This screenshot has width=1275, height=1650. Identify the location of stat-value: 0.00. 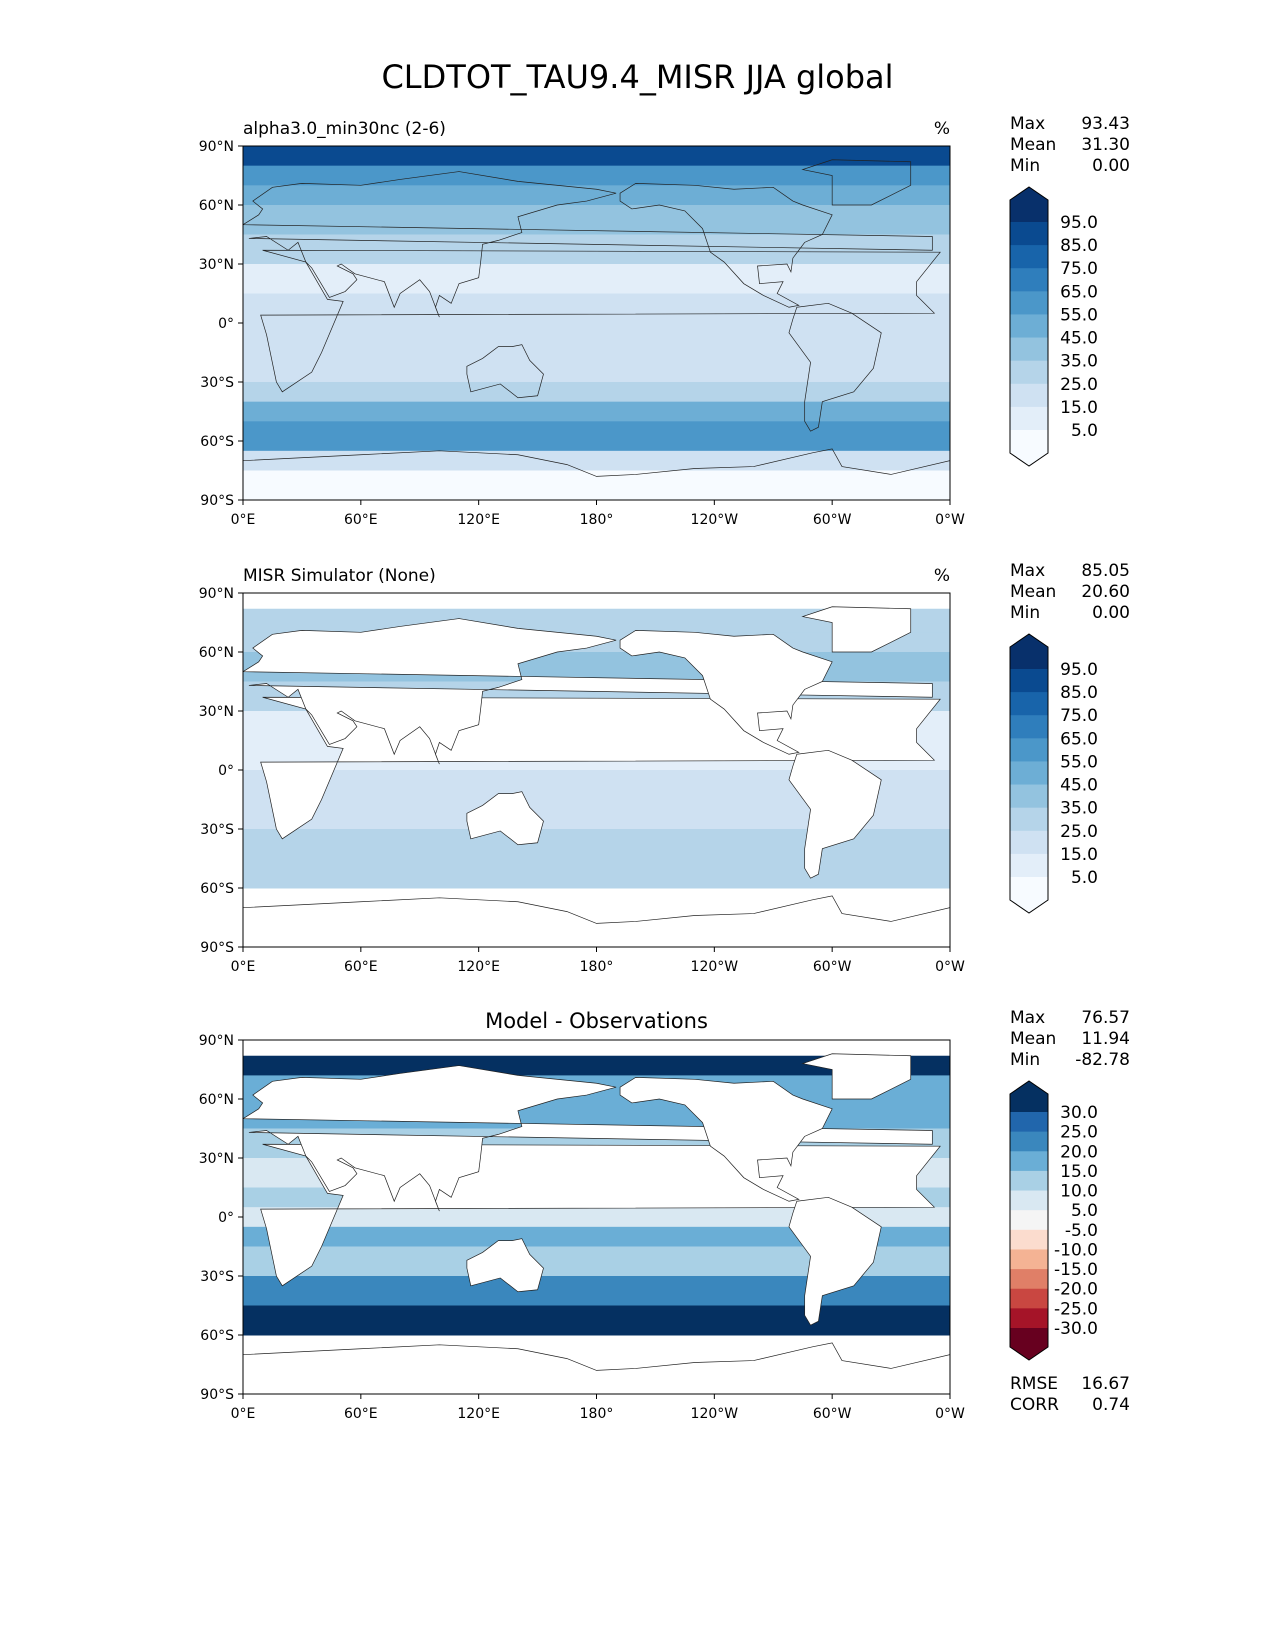
(1111, 613).